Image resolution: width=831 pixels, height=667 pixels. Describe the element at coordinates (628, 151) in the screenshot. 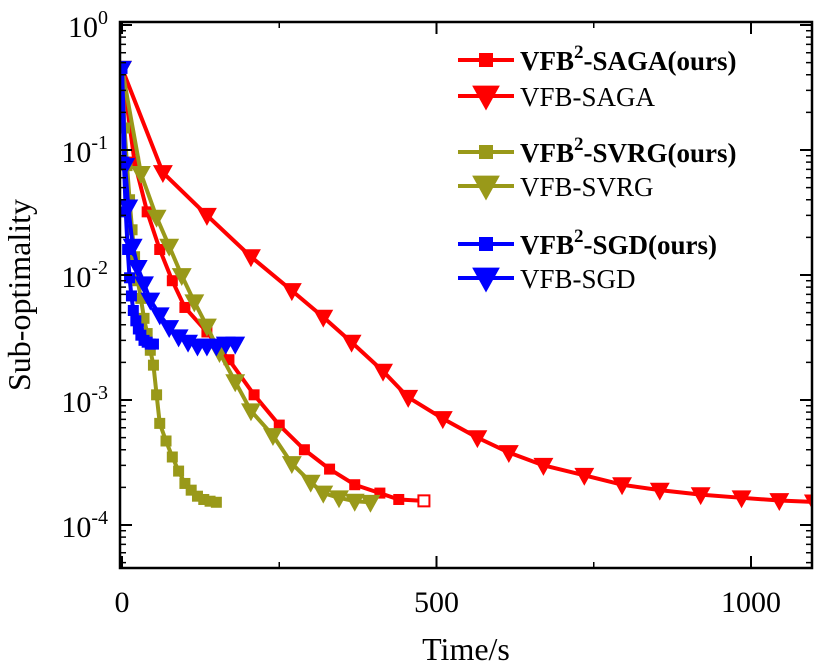

I see `legend-label: VFB2-SVRG(ours)` at that location.